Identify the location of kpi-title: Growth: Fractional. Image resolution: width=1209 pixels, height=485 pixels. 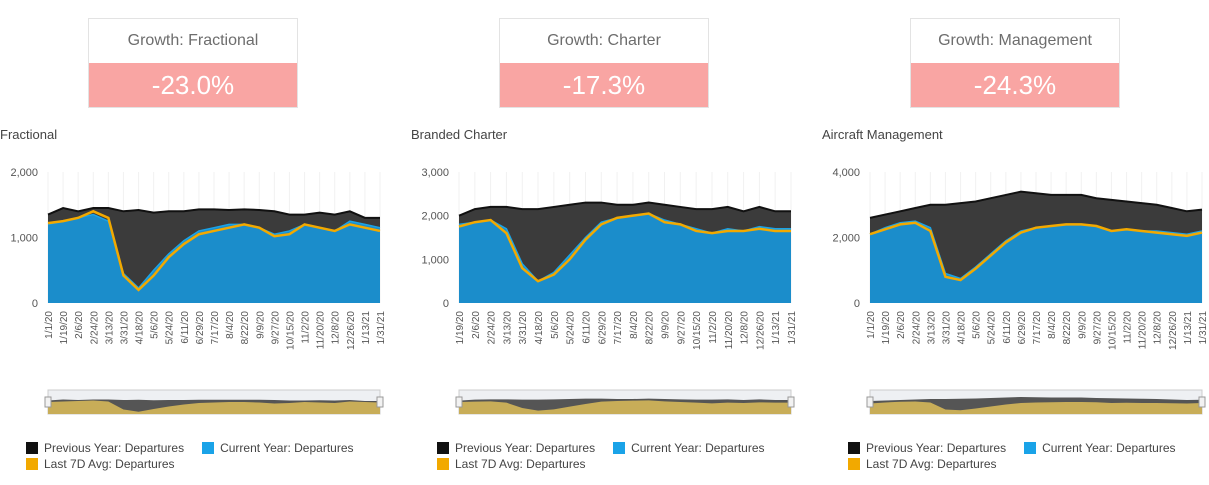
(193, 40).